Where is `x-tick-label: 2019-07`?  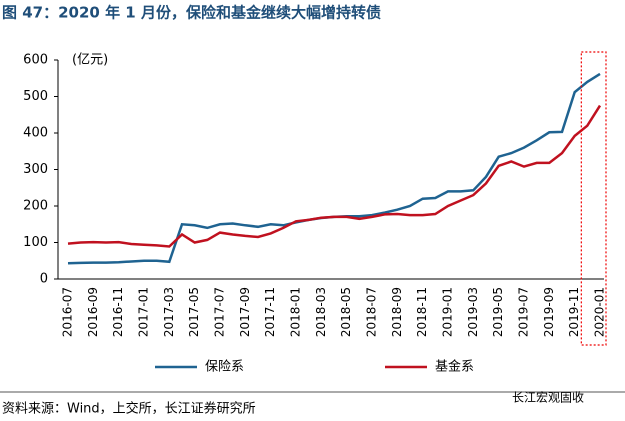
x-tick-label: 2019-07 is located at coordinates (524, 312).